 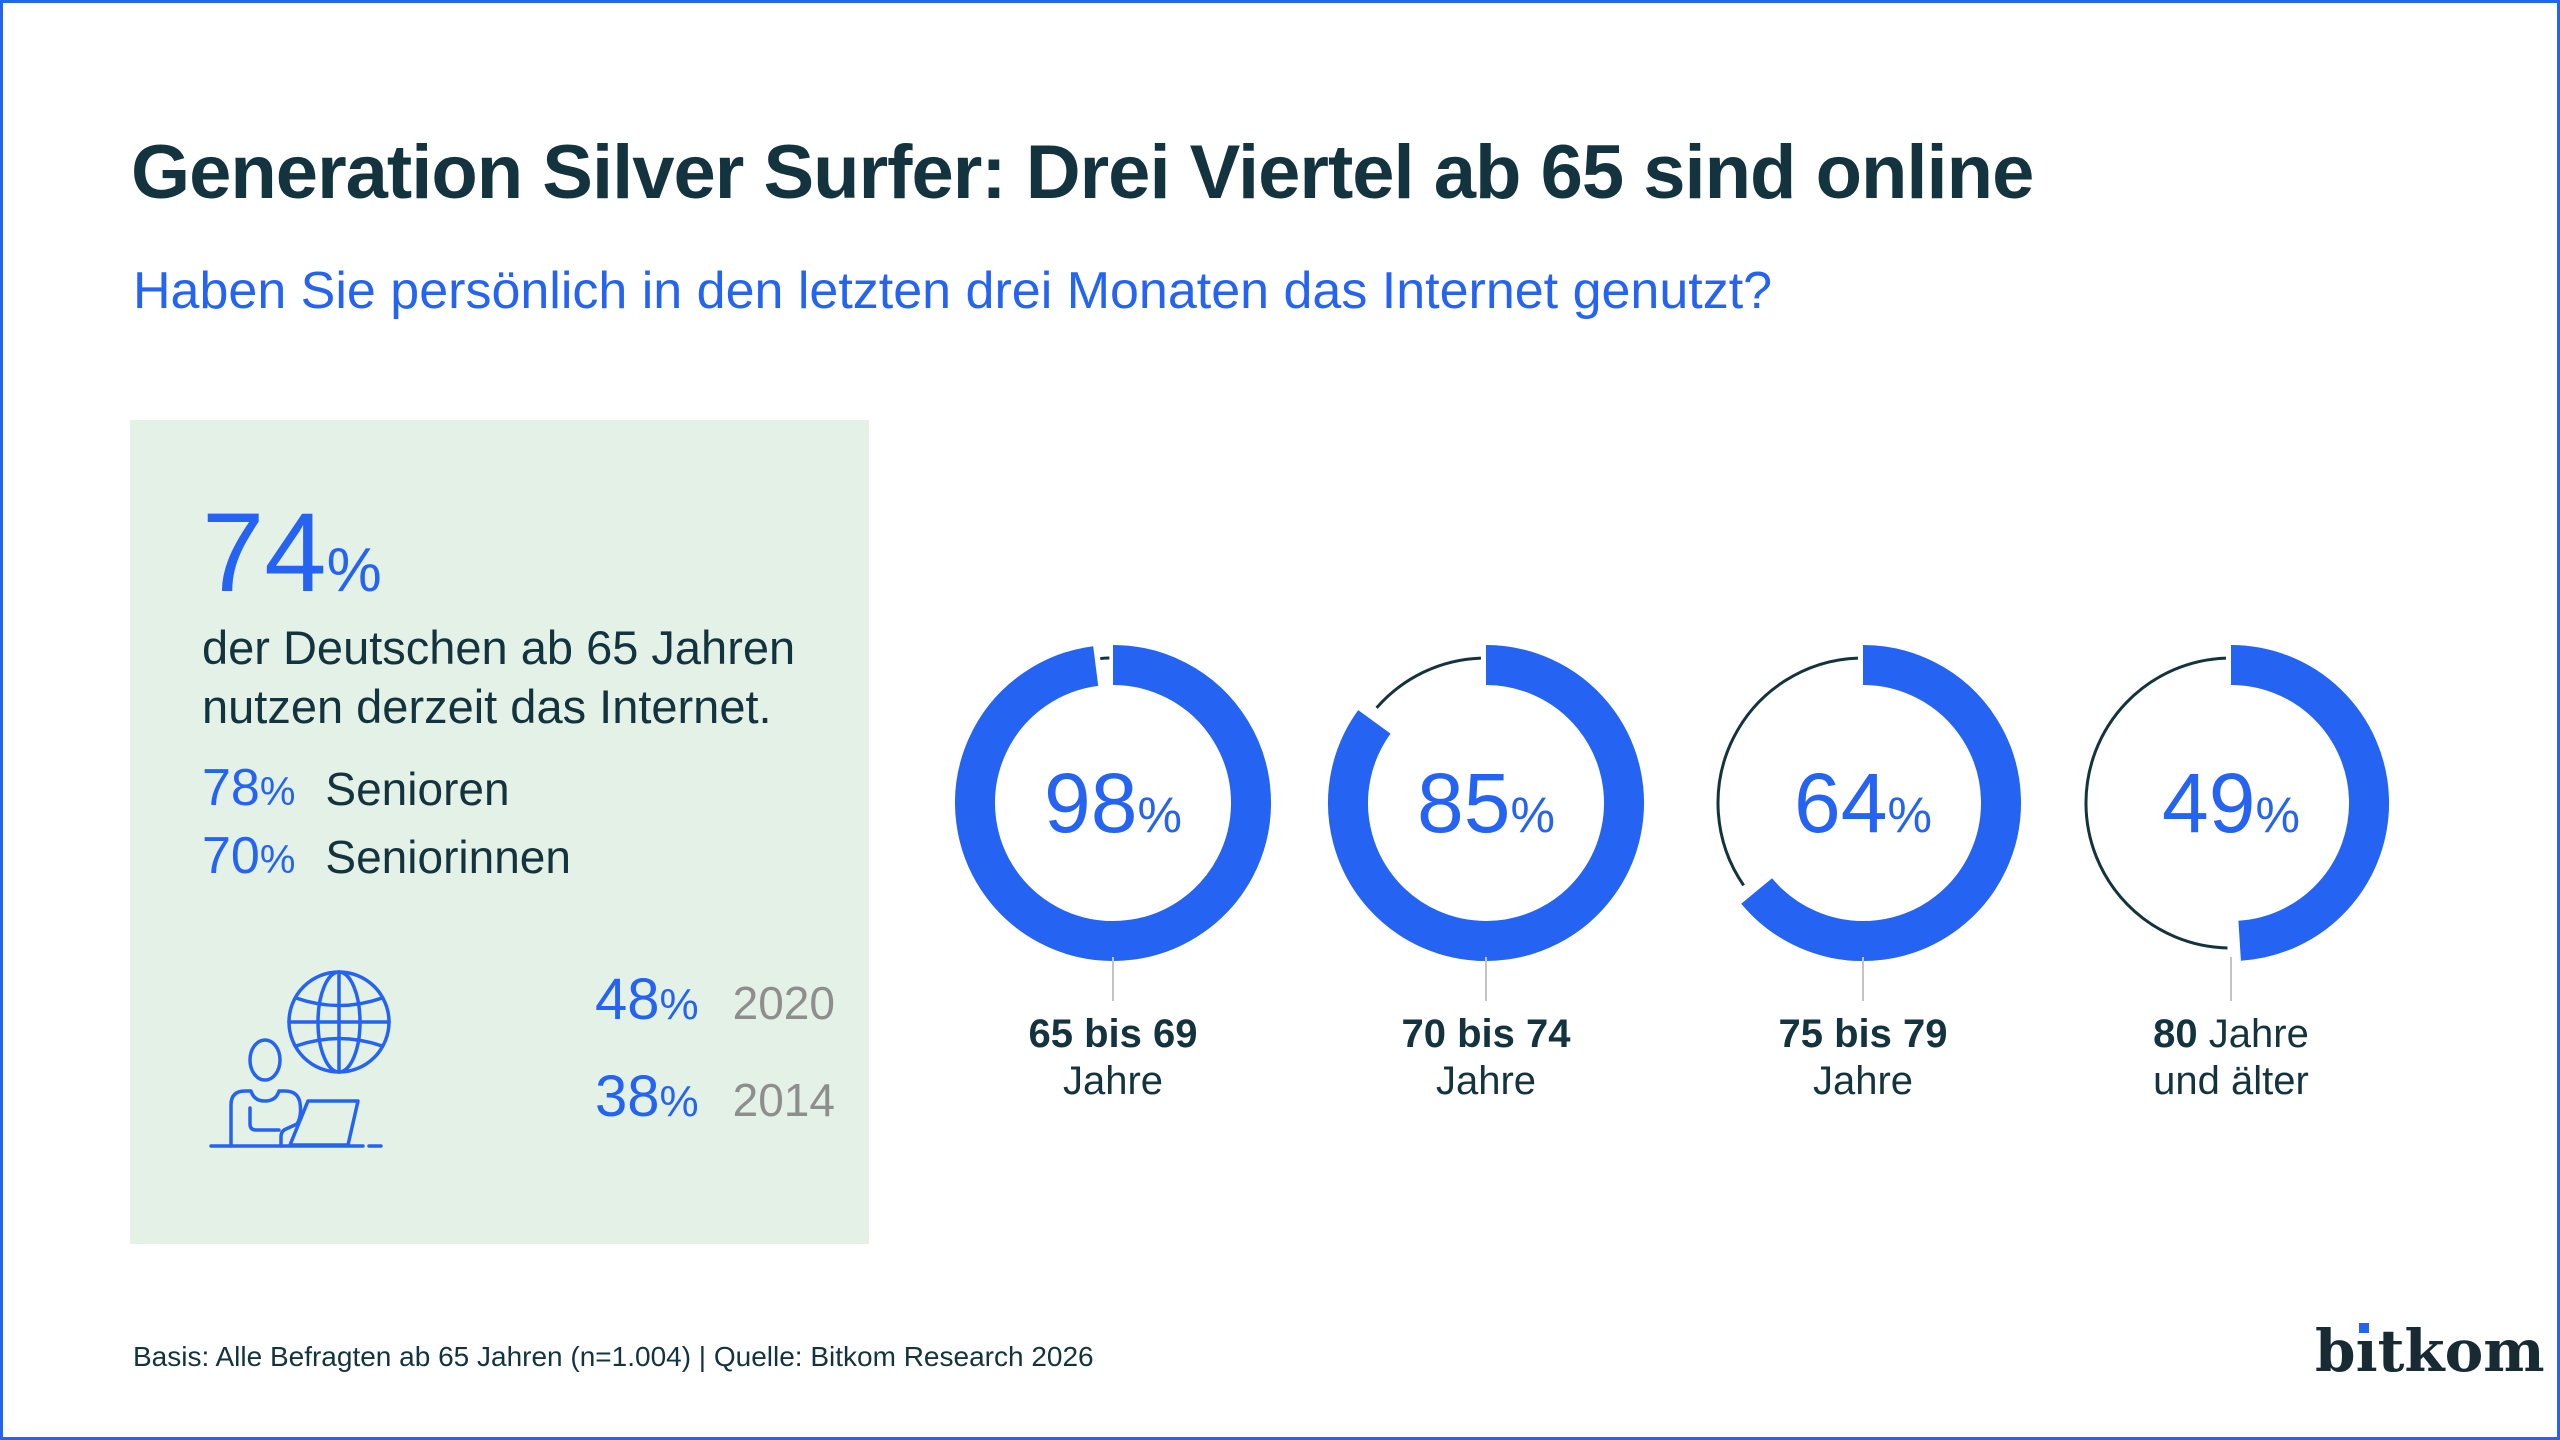 I want to click on history-value: 48, so click(x=627, y=999).